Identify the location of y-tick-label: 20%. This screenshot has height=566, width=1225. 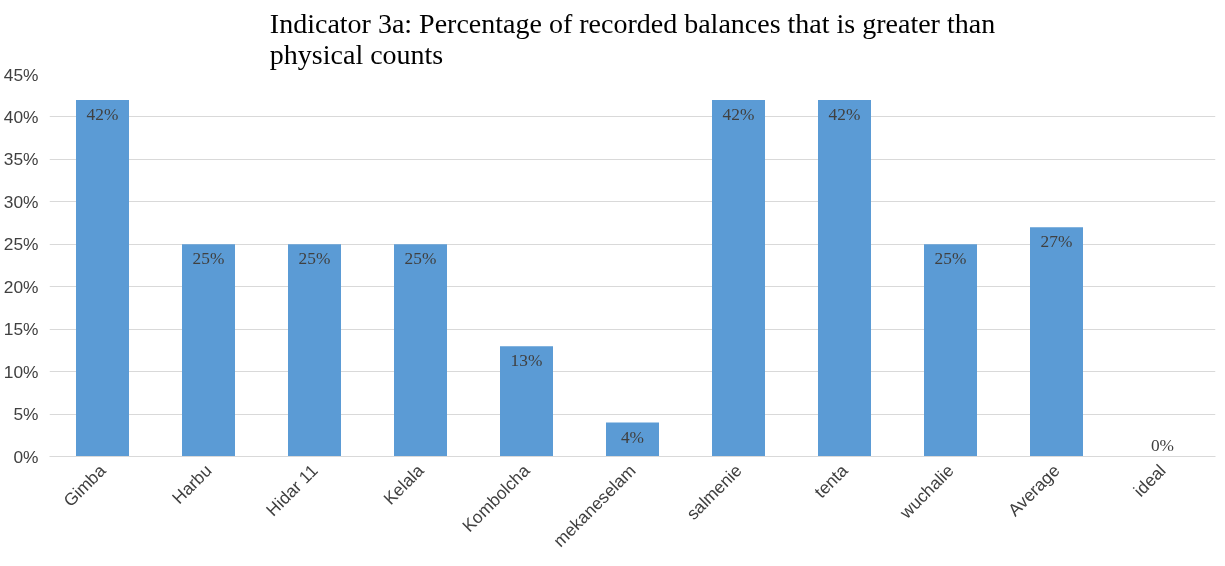
(21, 286).